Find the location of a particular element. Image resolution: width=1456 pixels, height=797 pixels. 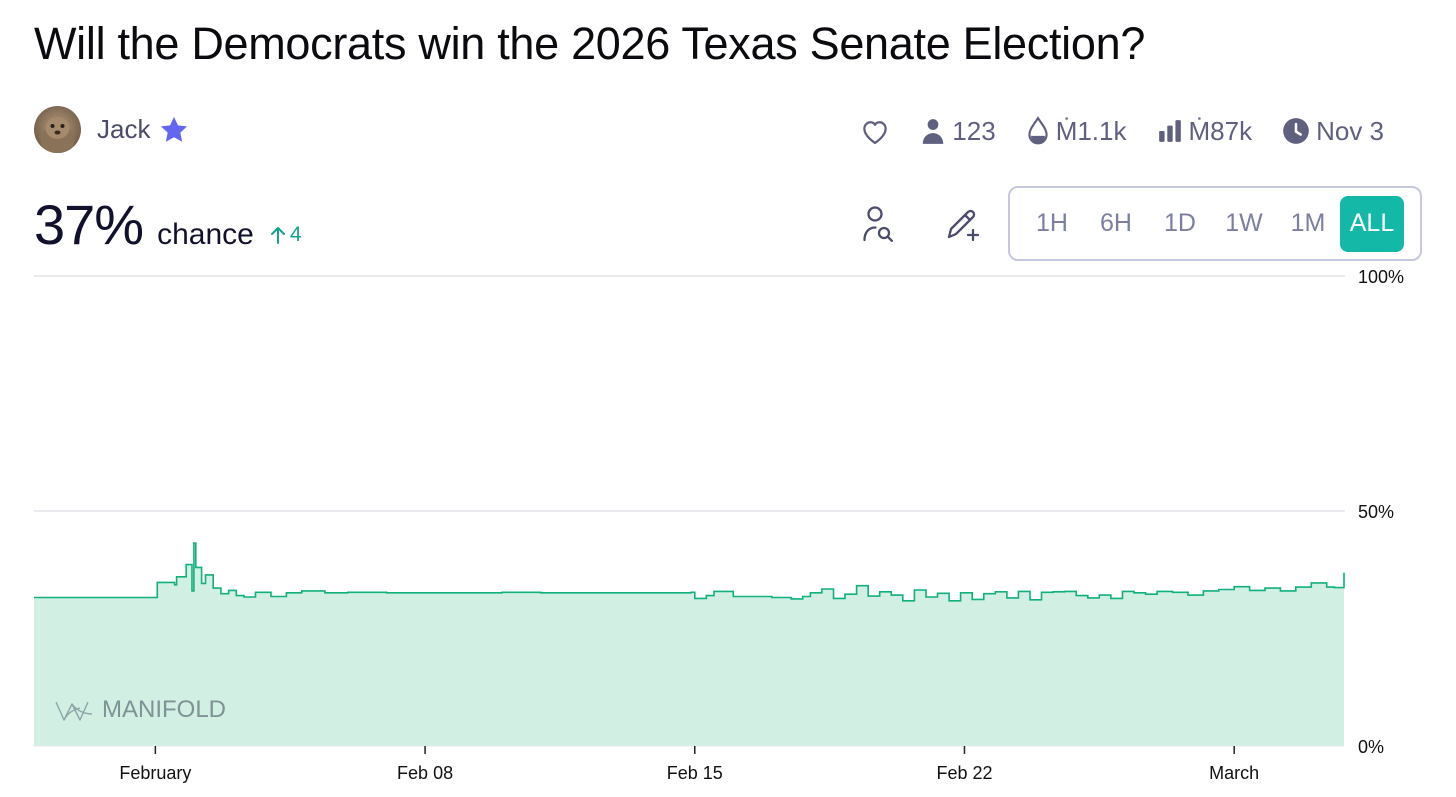

manifold-watermark: MANIFOLD is located at coordinates (140, 709).